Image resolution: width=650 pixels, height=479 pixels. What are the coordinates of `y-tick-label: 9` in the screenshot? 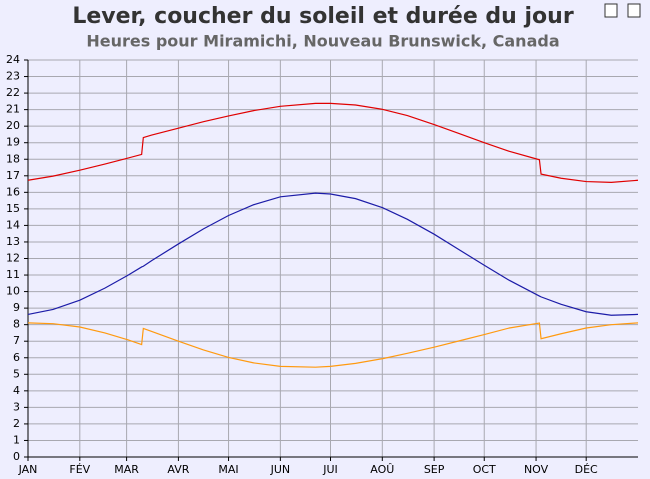 It's located at (16, 307).